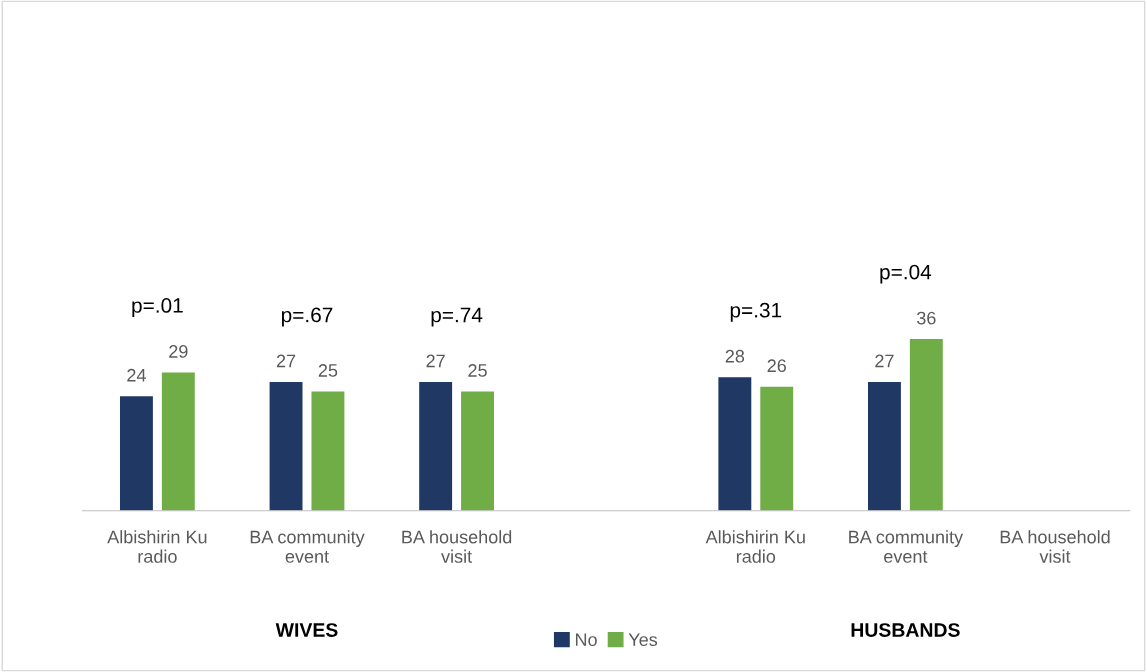 The width and height of the screenshot is (1147, 672). I want to click on text: WIVES, so click(306, 630).